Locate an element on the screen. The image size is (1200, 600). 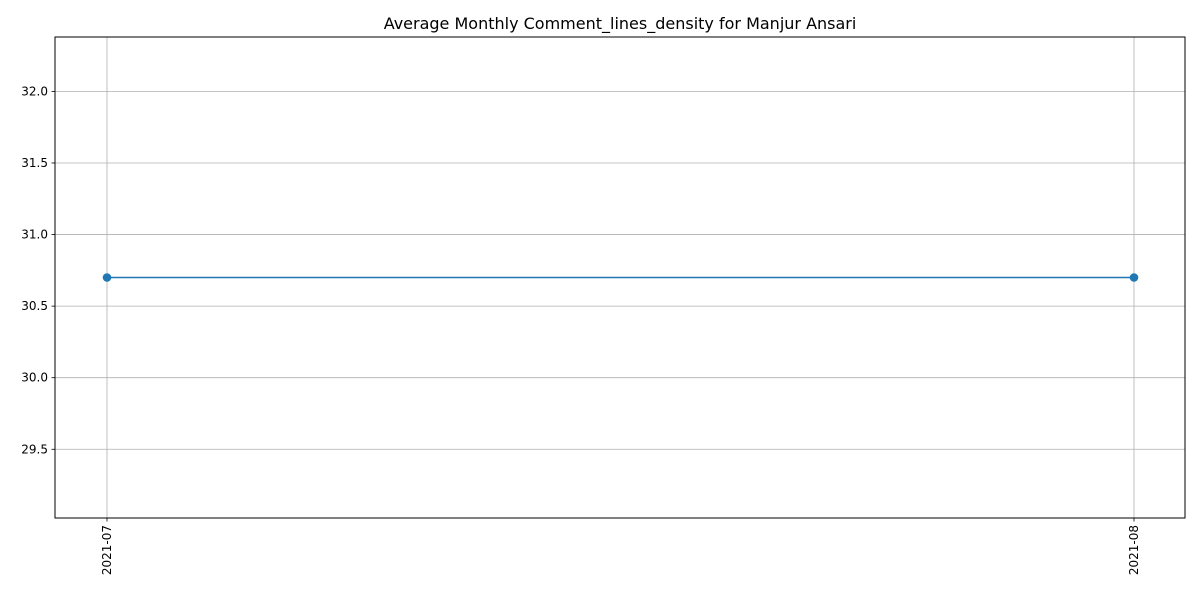
y-tick-label: 32.0 is located at coordinates (34, 91).